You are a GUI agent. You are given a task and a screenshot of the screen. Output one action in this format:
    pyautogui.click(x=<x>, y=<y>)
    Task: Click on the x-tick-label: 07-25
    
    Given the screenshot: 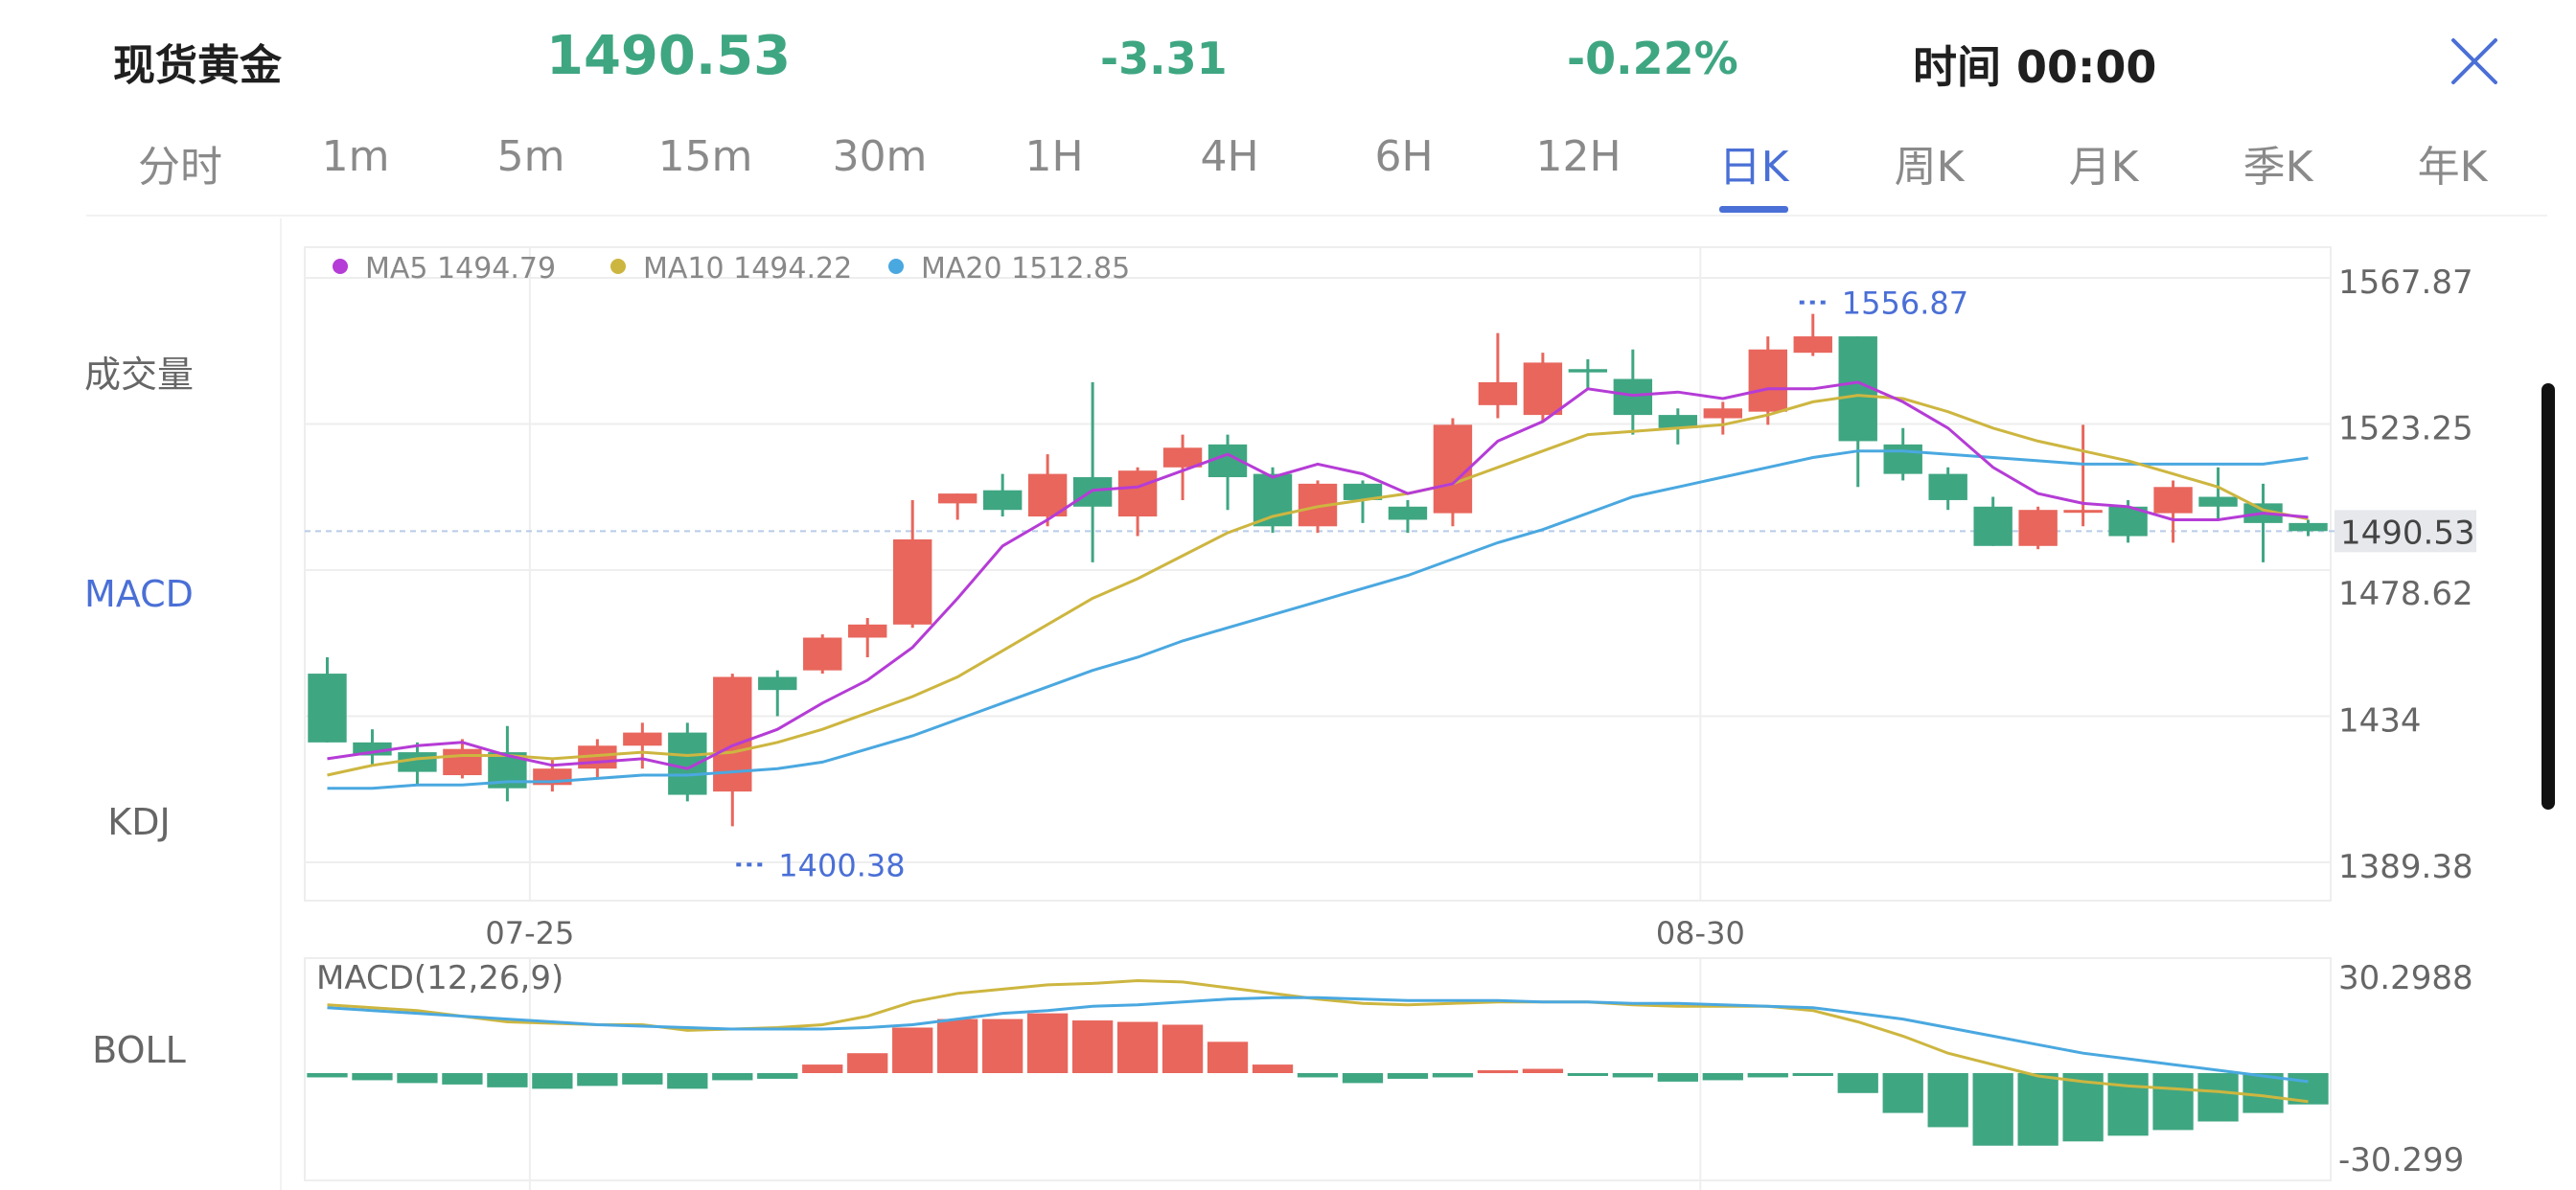 What is the action you would take?
    pyautogui.click(x=529, y=933)
    